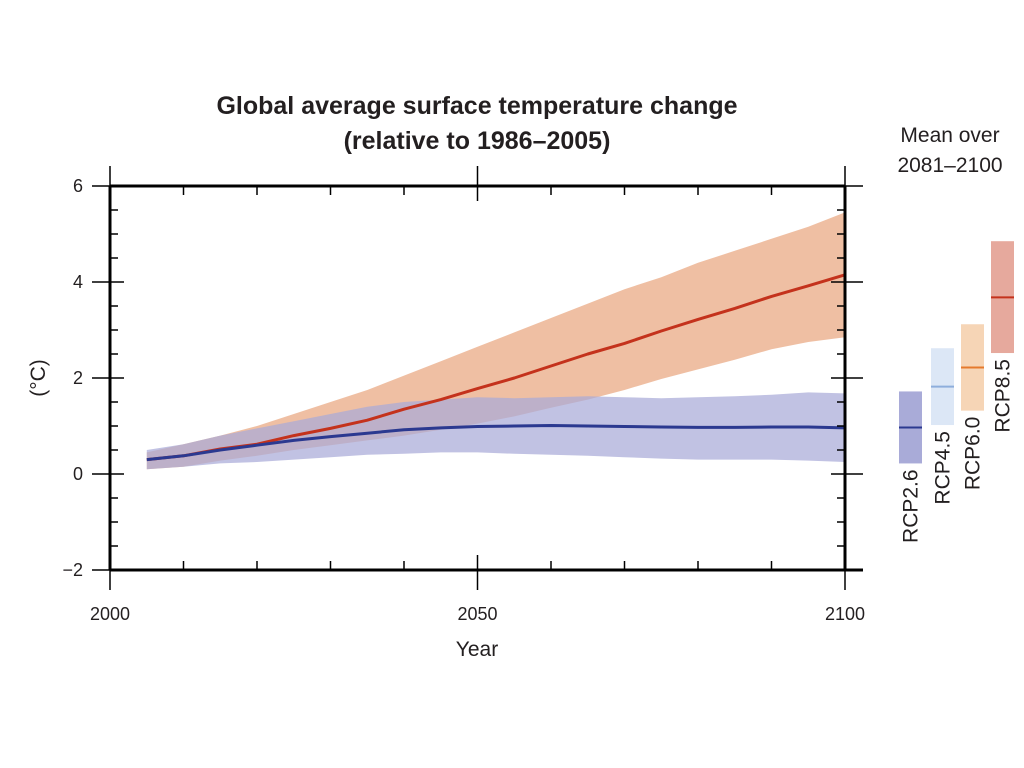 The height and width of the screenshot is (768, 1024). Describe the element at coordinates (957, 392) in the screenshot. I see `mean-over-panel: RCP2.6 RCP4.5 RCP6.0 RCP8.5` at that location.